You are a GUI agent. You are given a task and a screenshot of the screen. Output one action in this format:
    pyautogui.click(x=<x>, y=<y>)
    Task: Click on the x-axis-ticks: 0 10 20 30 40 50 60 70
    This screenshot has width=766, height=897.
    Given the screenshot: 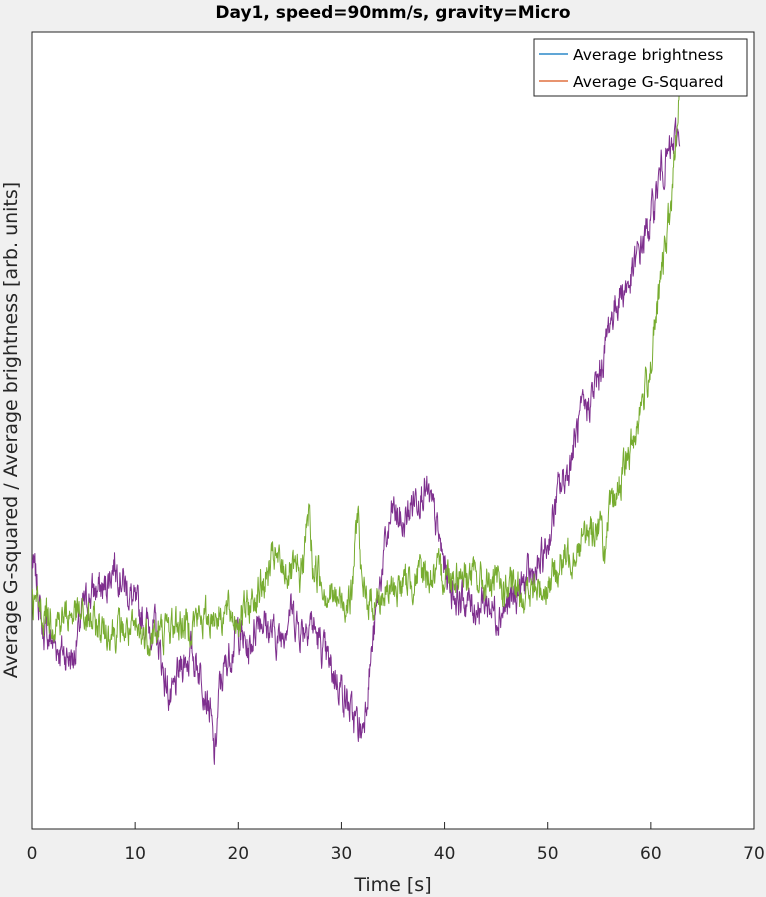 What is the action you would take?
    pyautogui.click(x=396, y=843)
    